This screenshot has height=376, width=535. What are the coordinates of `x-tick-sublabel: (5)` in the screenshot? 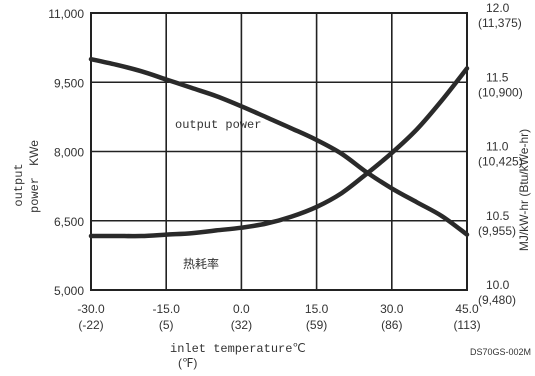 It's located at (166, 325).